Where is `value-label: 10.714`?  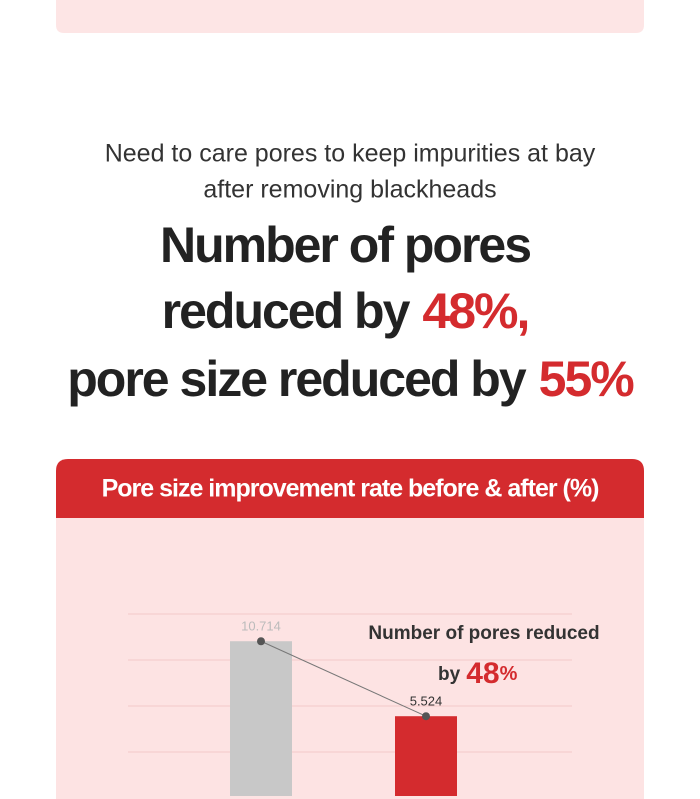
value-label: 10.714 is located at coordinates (261, 626).